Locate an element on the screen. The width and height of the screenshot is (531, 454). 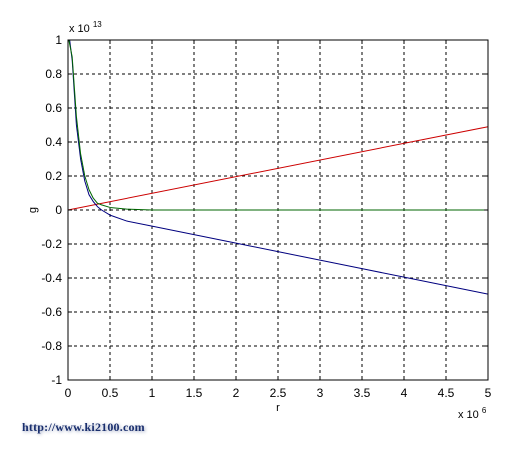
x-tick-label: 2 is located at coordinates (236, 393).